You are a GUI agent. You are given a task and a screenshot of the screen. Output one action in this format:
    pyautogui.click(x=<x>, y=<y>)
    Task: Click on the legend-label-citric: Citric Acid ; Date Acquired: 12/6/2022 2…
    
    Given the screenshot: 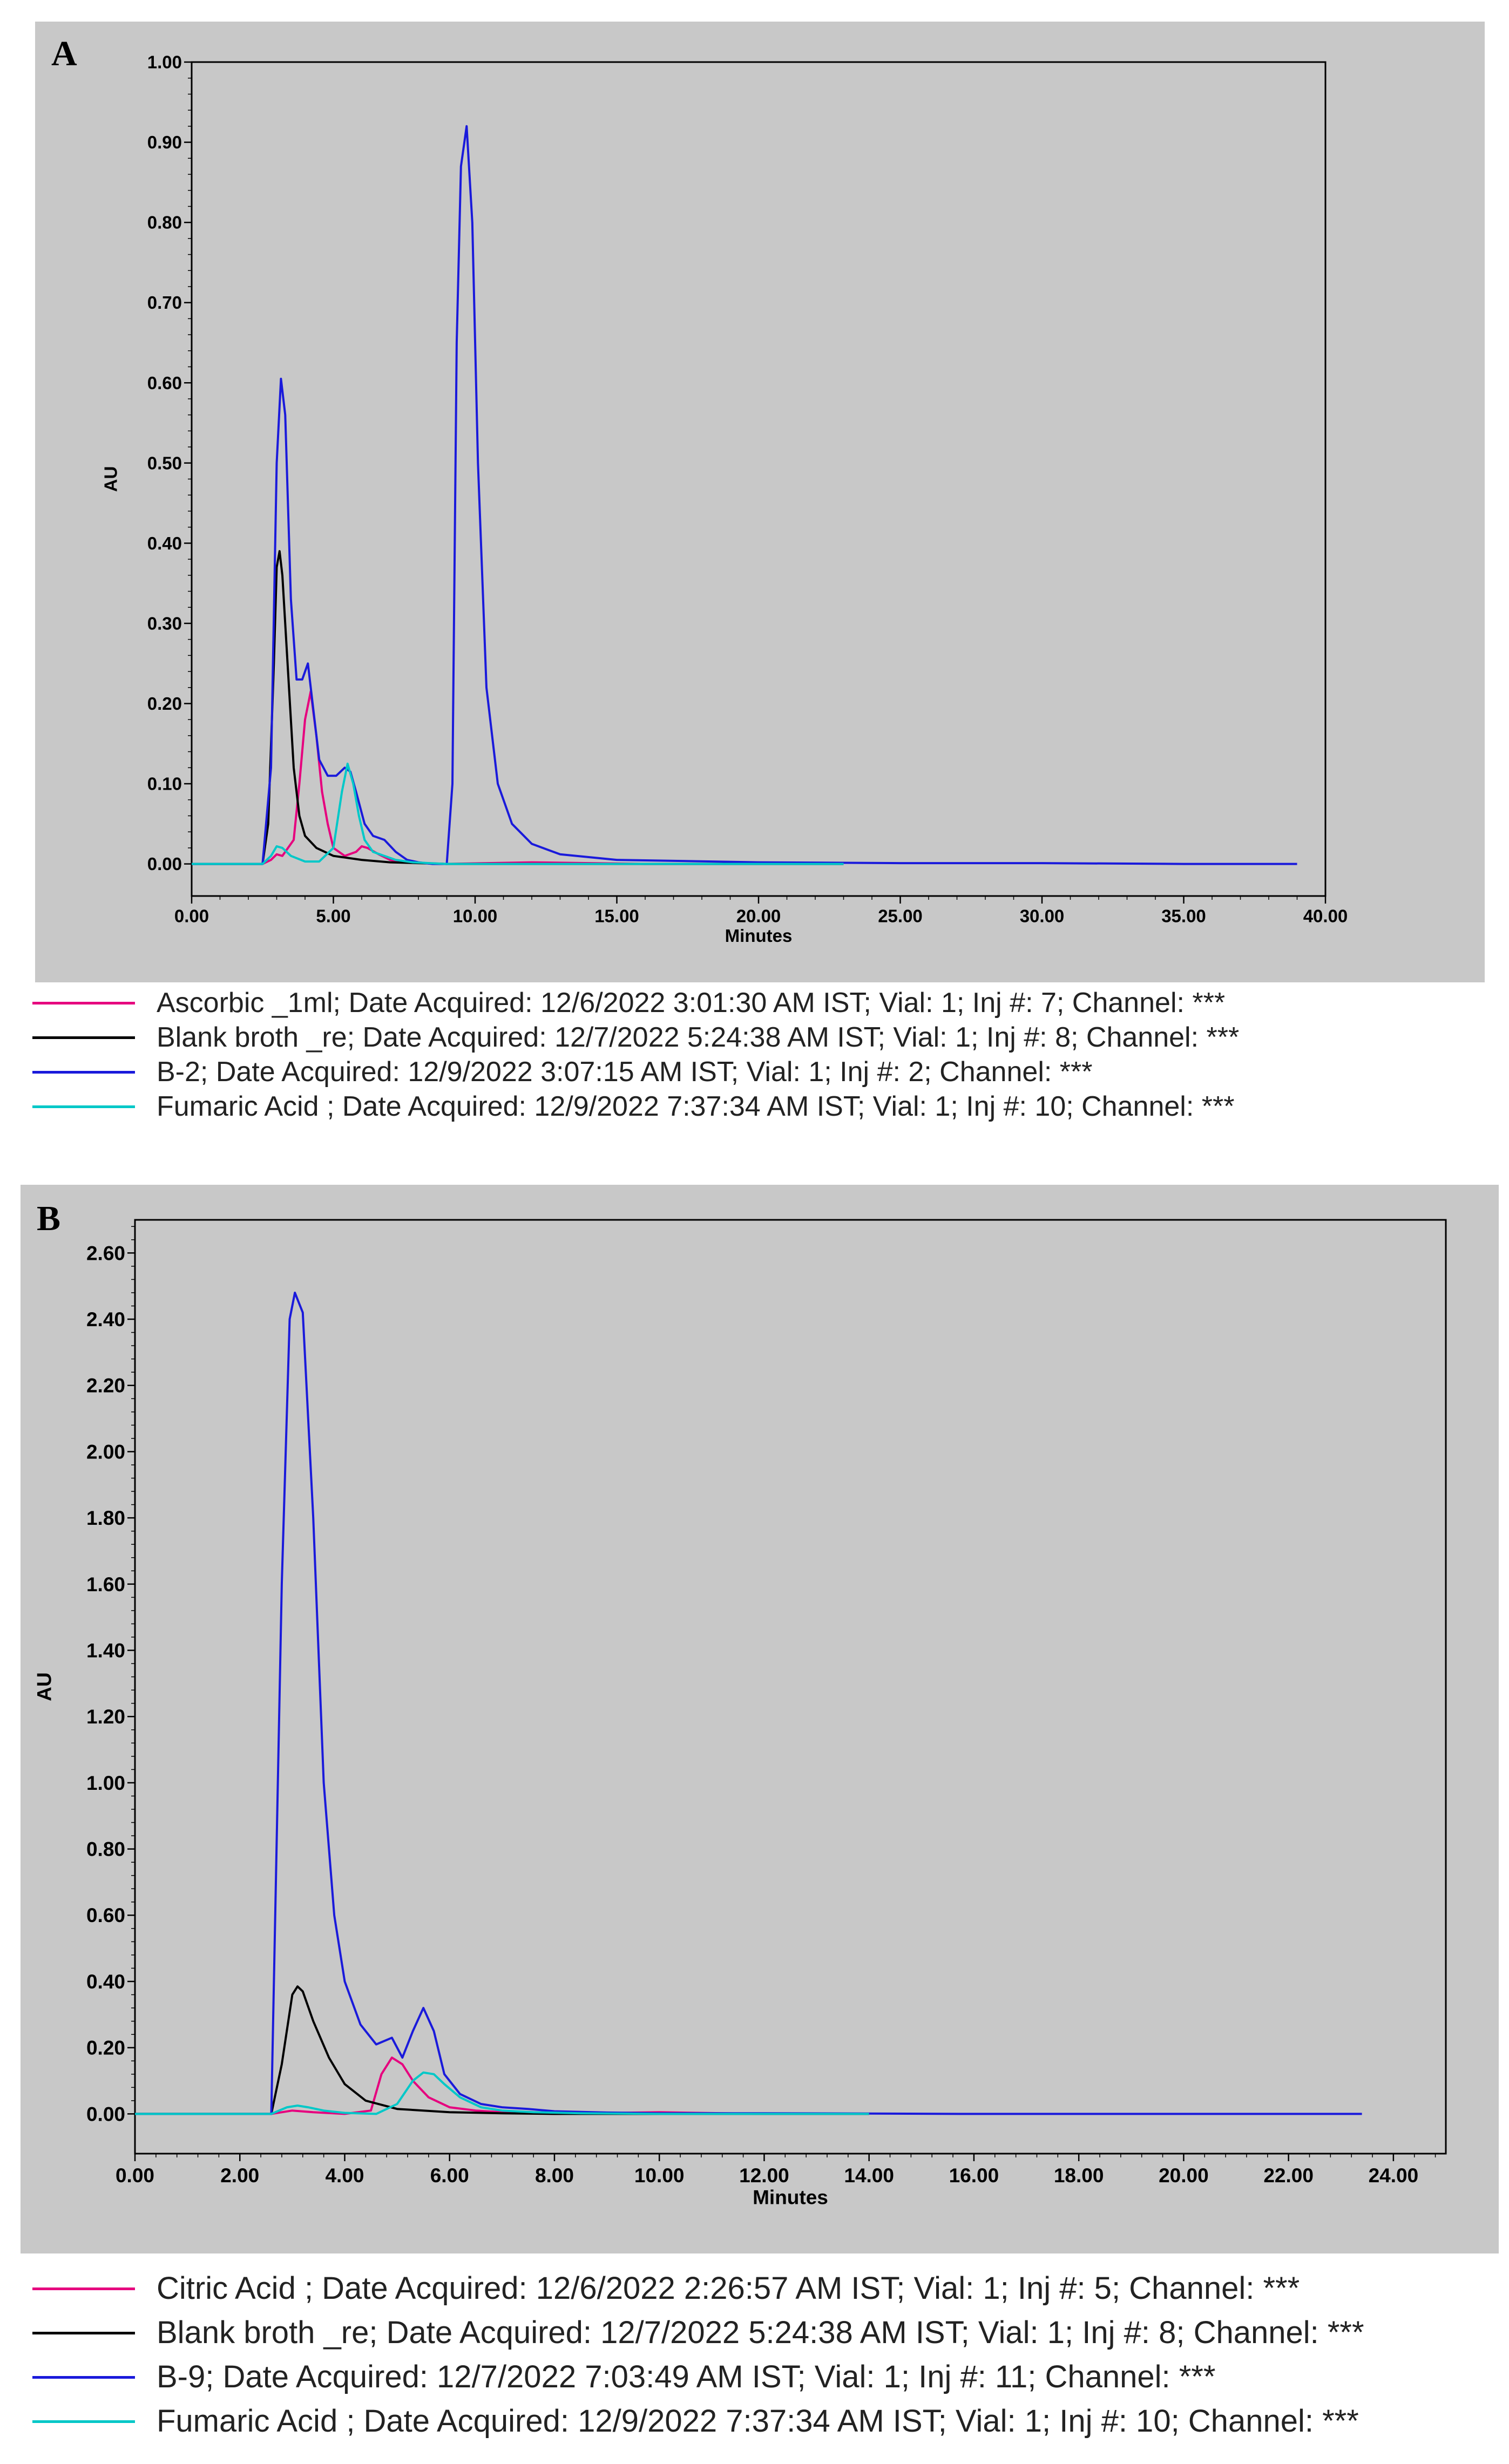 What is the action you would take?
    pyautogui.click(x=728, y=2288)
    